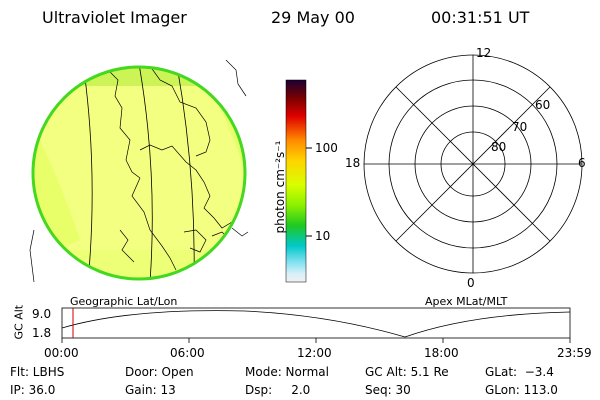  What do you see at coordinates (37, 372) in the screenshot?
I see `info-flt: Flt: LBHS` at bounding box center [37, 372].